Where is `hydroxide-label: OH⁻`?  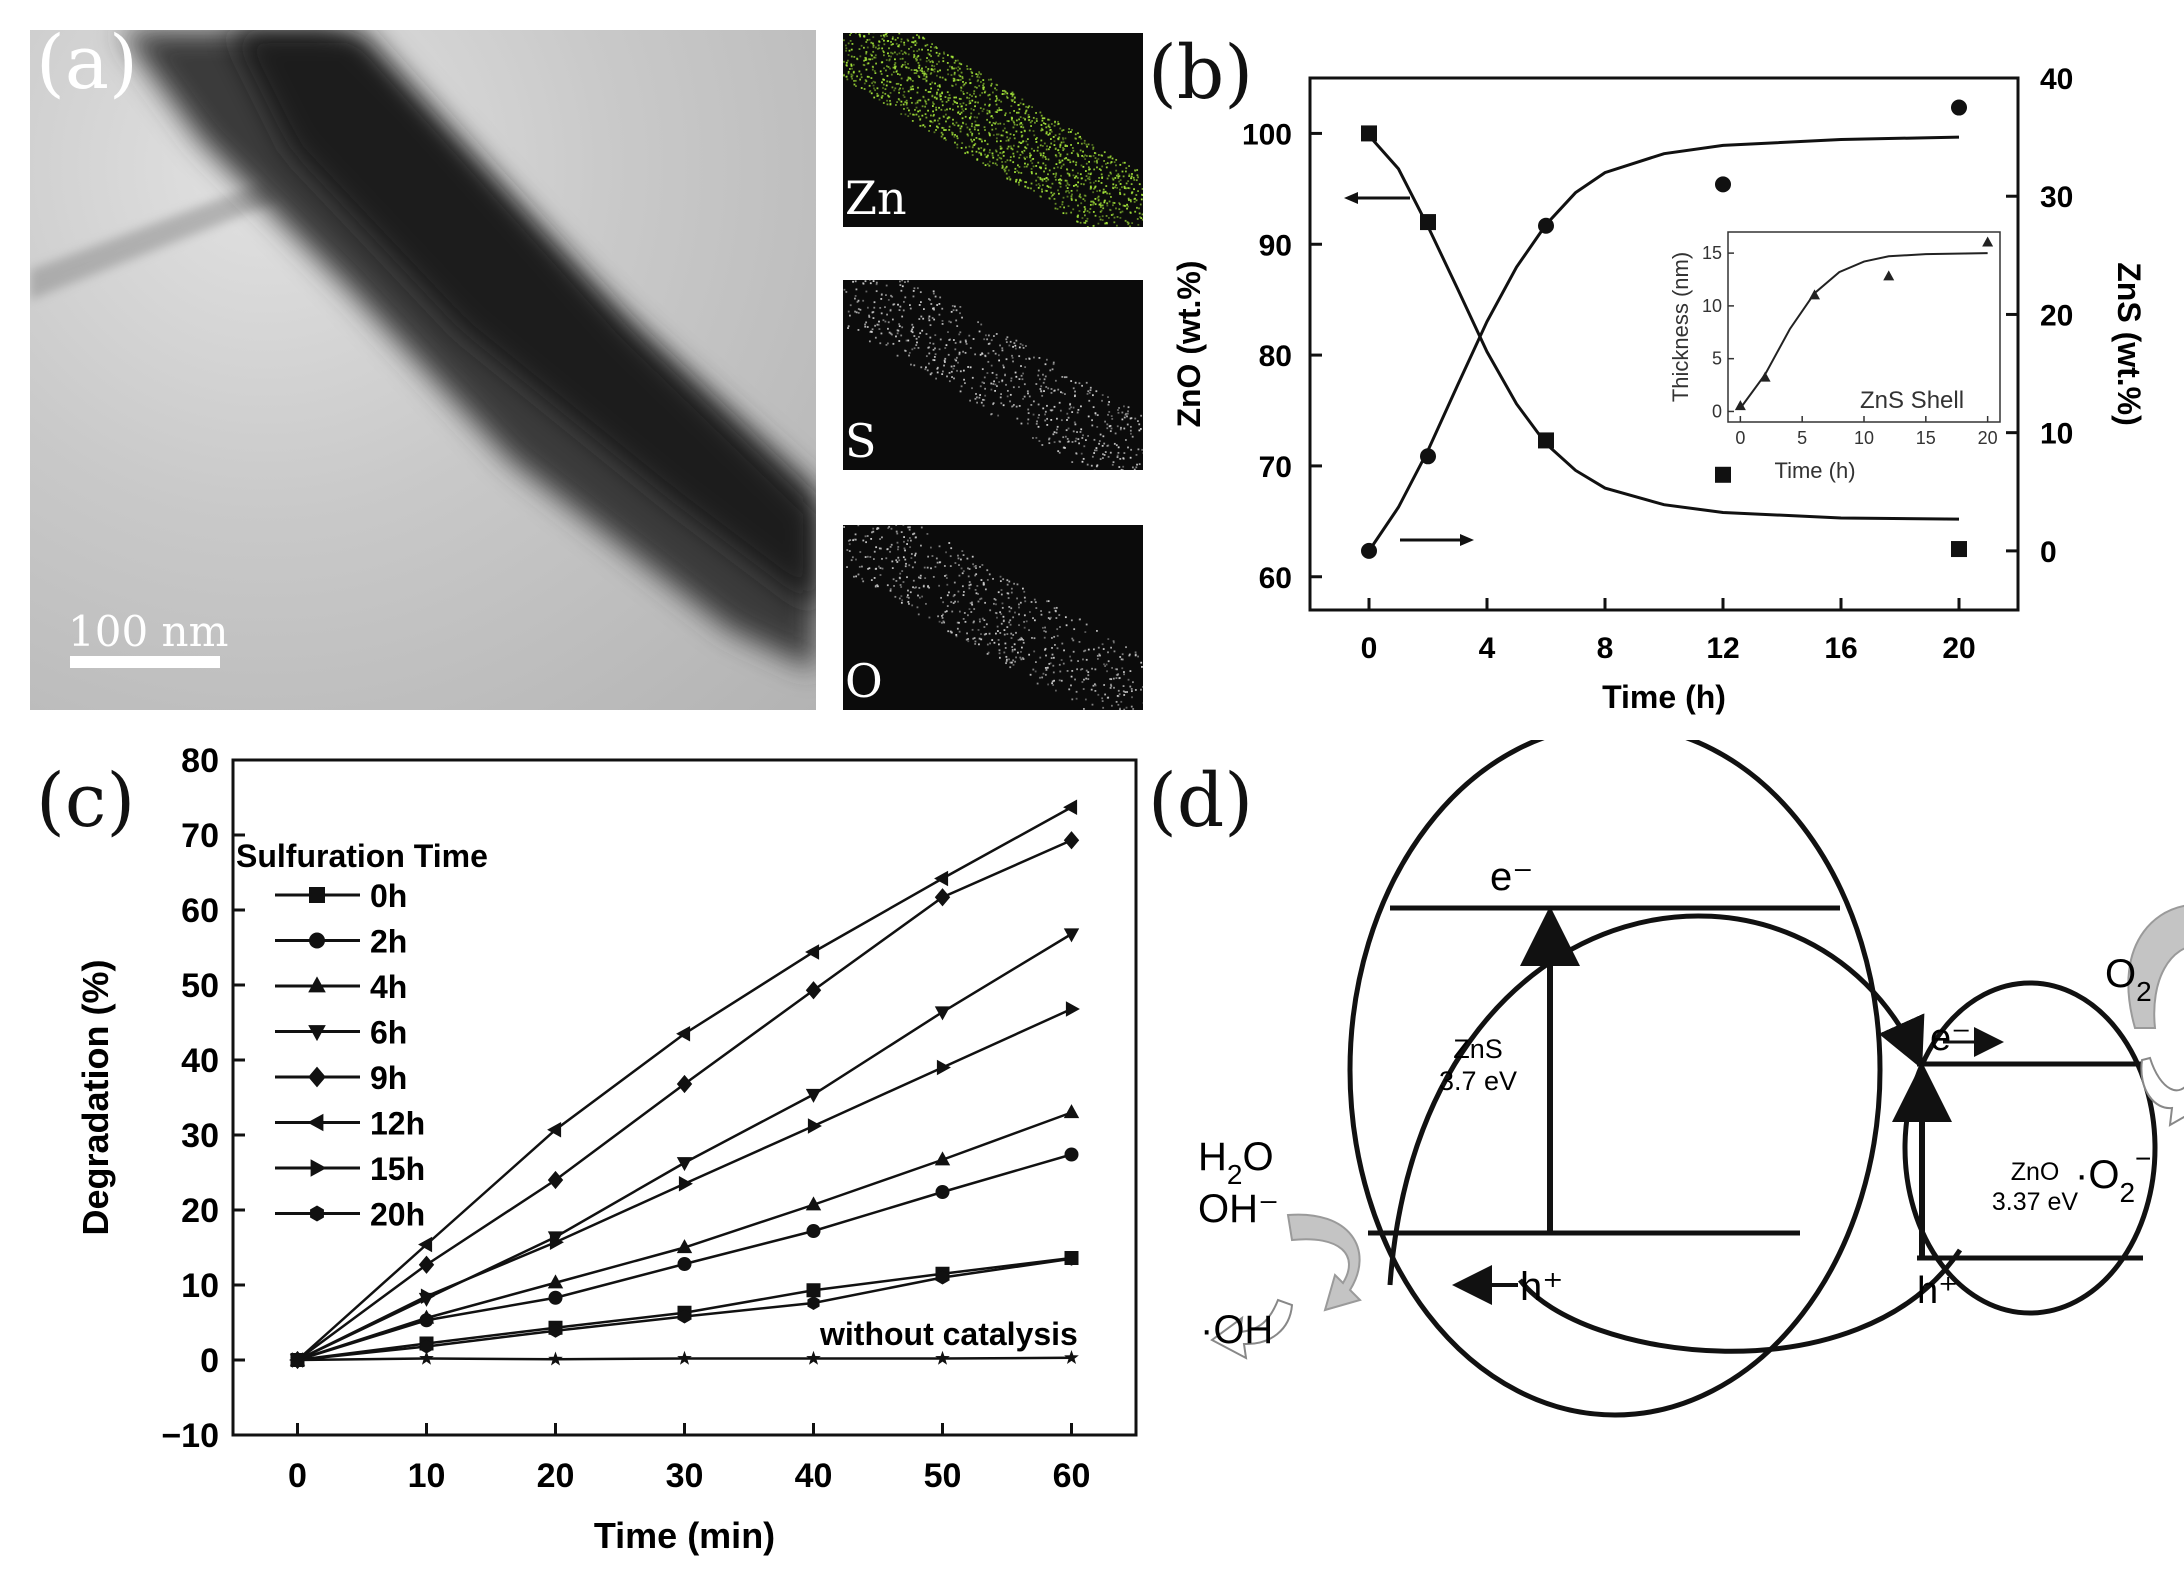
hydroxide-label: OH⁻ is located at coordinates (1238, 1209).